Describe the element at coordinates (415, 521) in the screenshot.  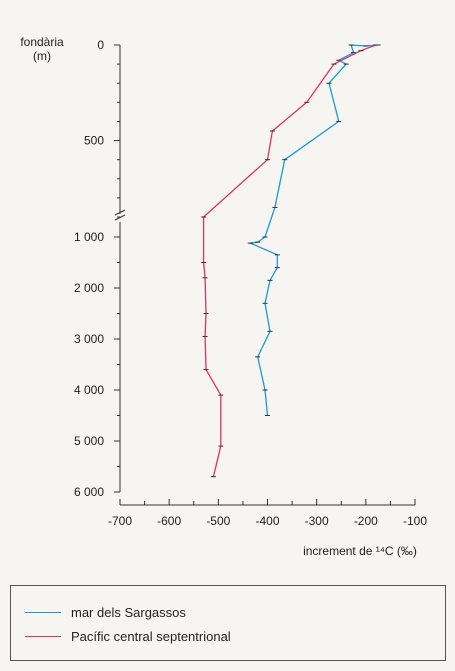
I see `x-tick-label: -100` at that location.